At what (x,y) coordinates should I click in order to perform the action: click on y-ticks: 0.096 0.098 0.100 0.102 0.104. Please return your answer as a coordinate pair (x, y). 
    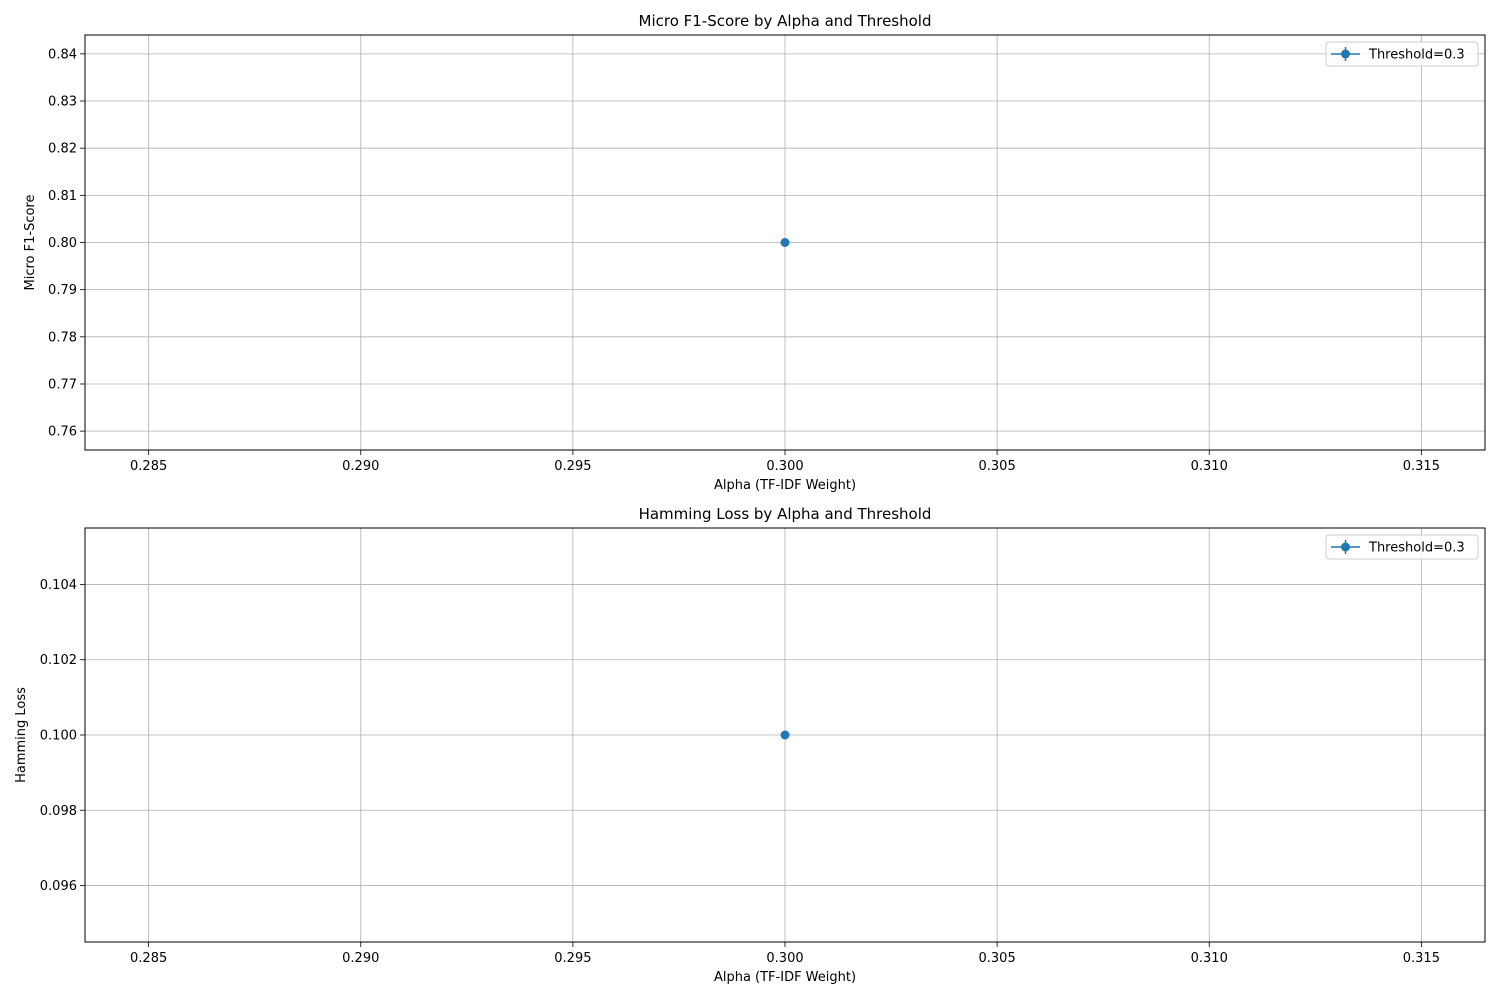
    Looking at the image, I should click on (62, 736).